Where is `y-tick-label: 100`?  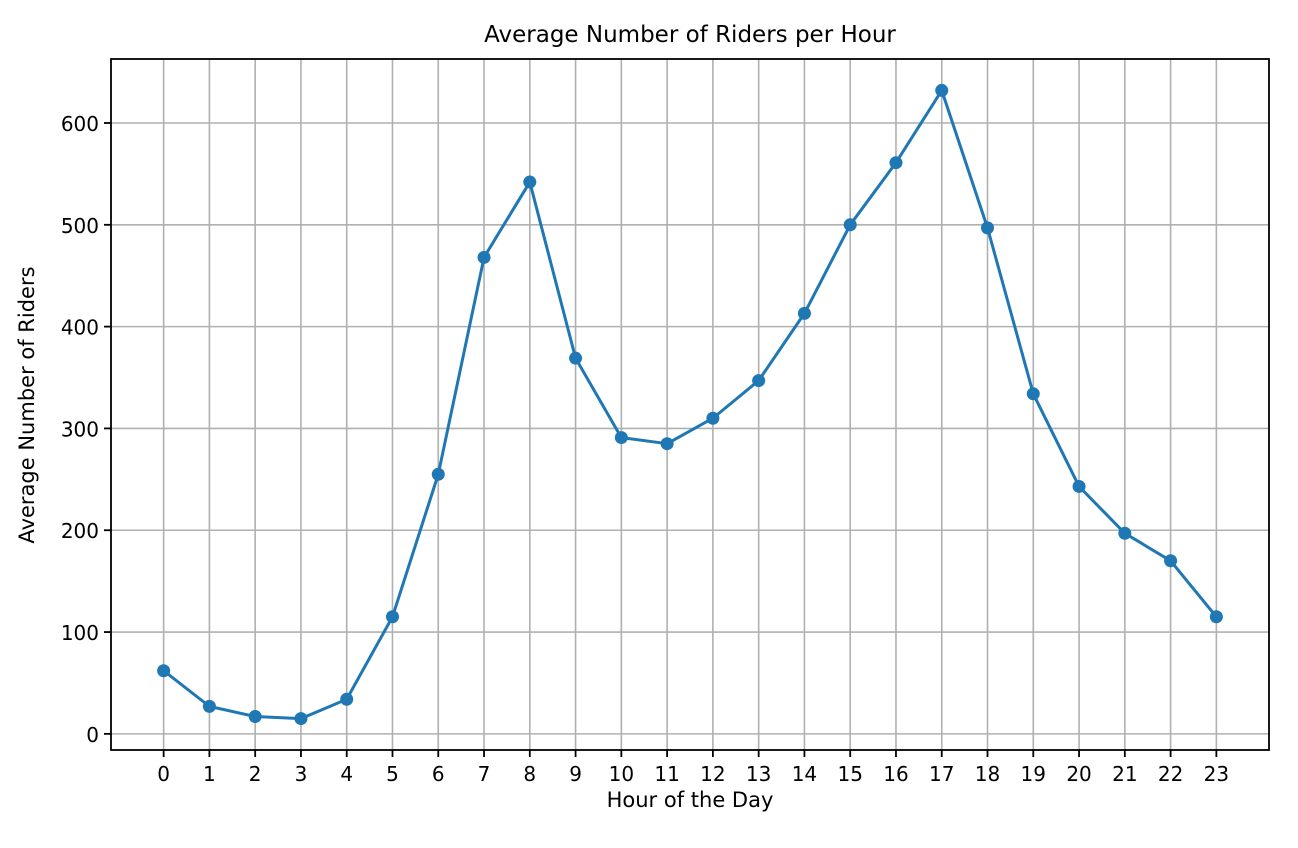
y-tick-label: 100 is located at coordinates (80, 633).